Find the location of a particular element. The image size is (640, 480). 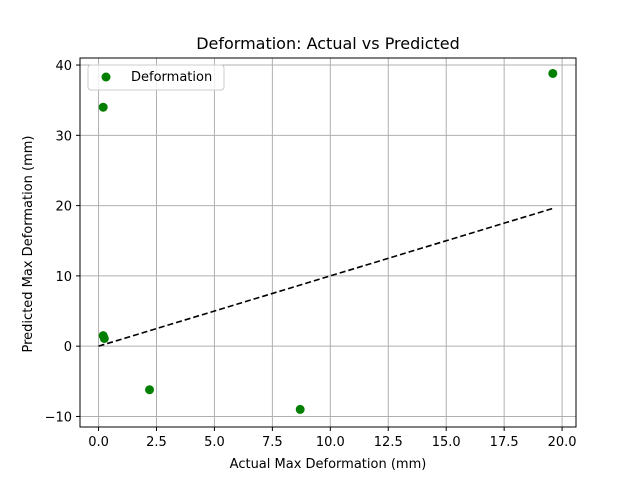

y-axis-ticks: −10 0 10 20 30 40 is located at coordinates (62, 242).